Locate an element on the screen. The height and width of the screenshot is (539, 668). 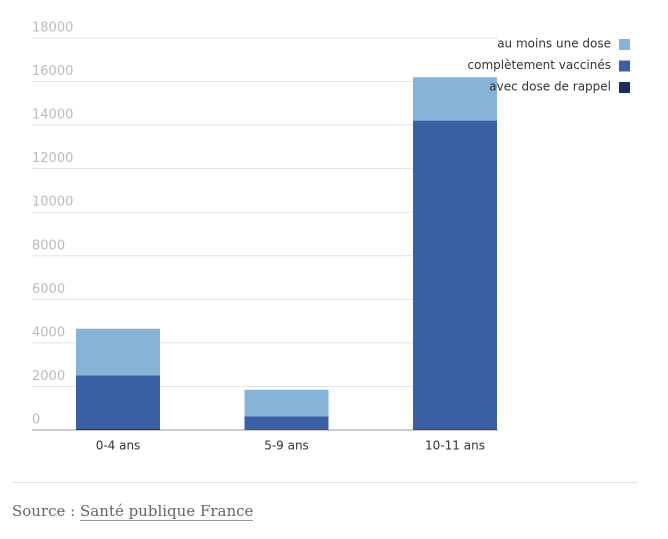
separator is located at coordinates (325, 482).